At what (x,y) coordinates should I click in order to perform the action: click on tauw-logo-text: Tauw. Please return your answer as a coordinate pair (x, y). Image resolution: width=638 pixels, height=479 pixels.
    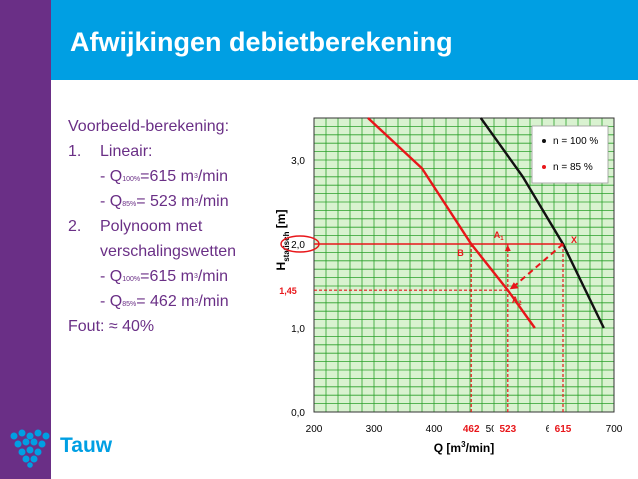
    Looking at the image, I should click on (86, 445).